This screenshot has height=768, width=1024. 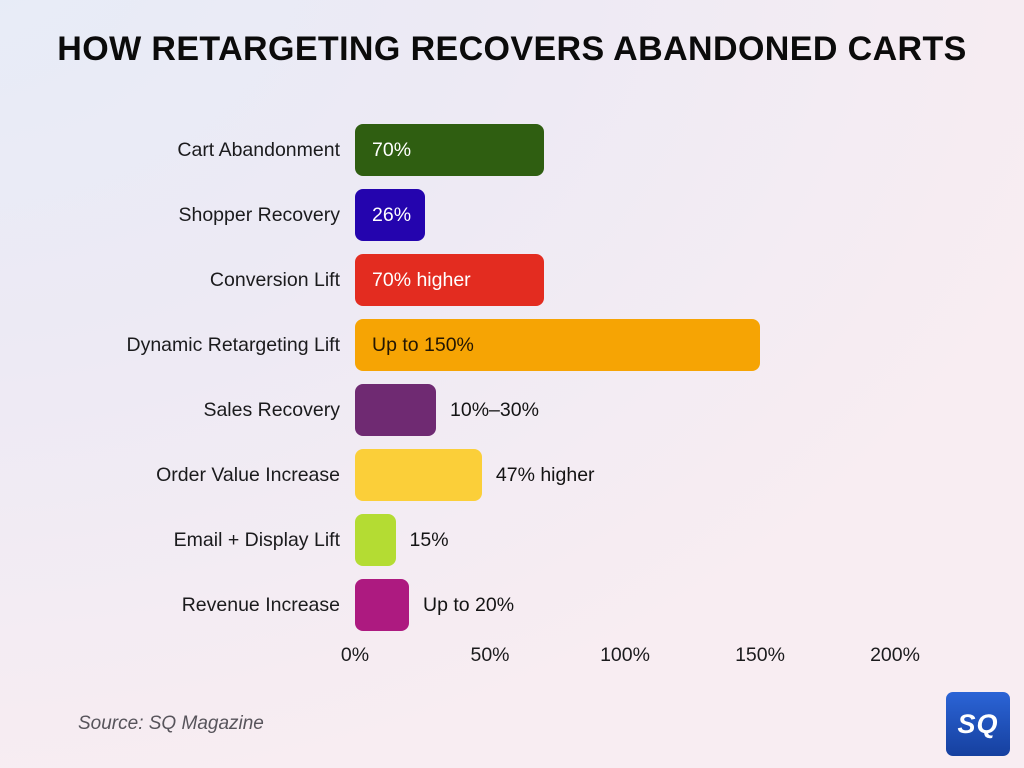 I want to click on value-label: Up to 150%, so click(x=423, y=344).